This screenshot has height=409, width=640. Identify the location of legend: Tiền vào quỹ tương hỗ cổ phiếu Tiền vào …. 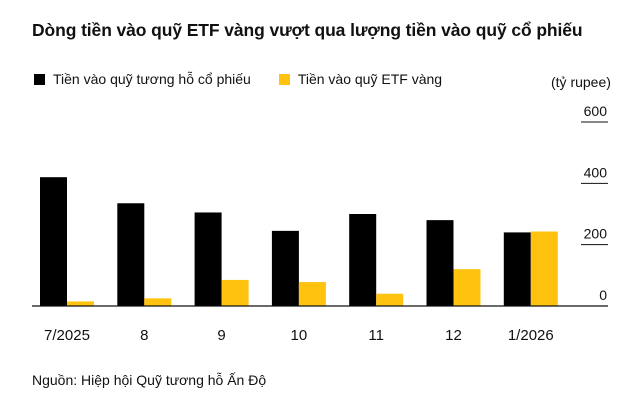
(252, 79).